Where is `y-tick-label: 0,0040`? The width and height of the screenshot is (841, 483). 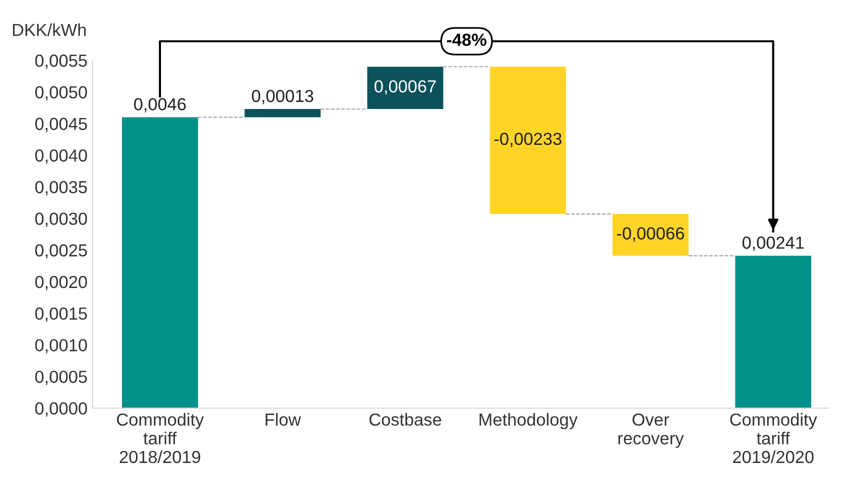
y-tick-label: 0,0040 is located at coordinates (61, 156).